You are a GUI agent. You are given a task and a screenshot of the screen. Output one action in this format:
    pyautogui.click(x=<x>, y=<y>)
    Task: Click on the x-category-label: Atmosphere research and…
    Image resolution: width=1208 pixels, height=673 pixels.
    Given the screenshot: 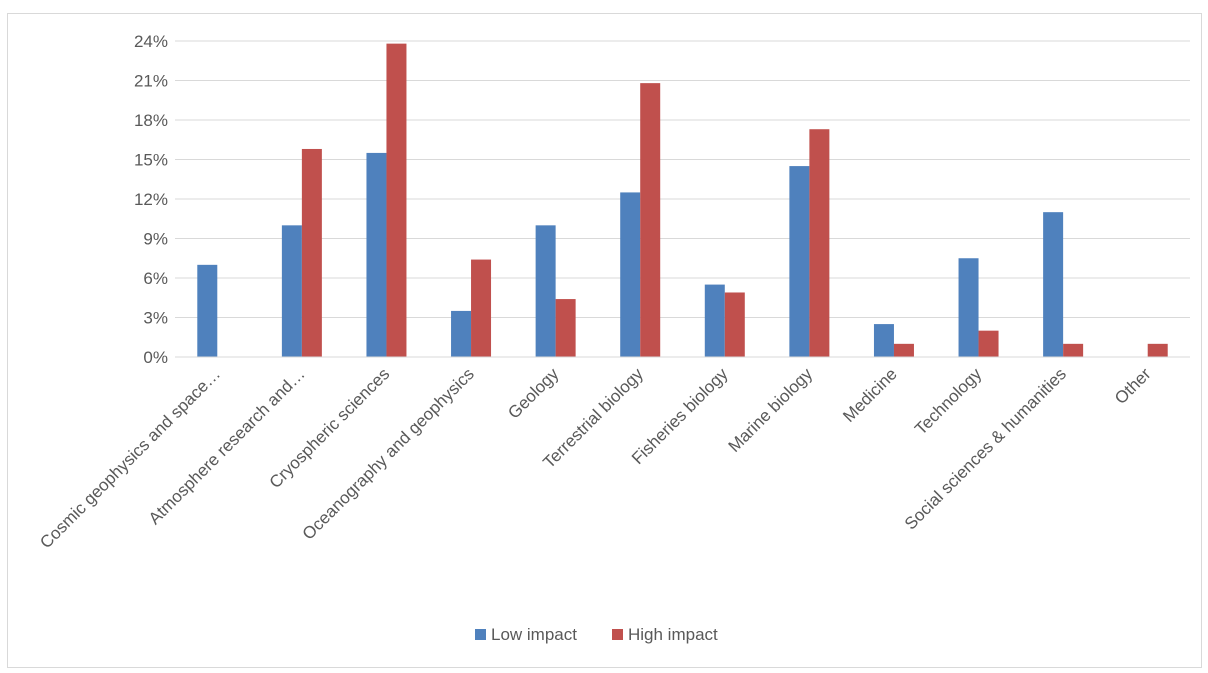 What is the action you would take?
    pyautogui.click(x=227, y=446)
    